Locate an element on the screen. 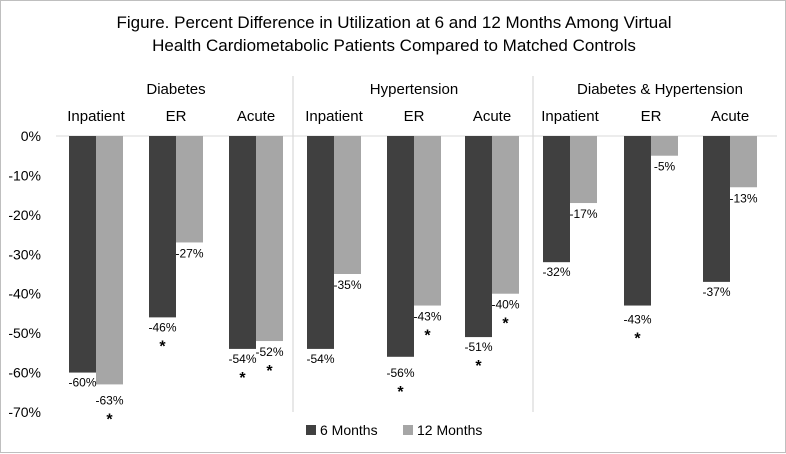 The width and height of the screenshot is (786, 454). data-label-6-months-hypertension-inpatient: -54% is located at coordinates (320, 359).